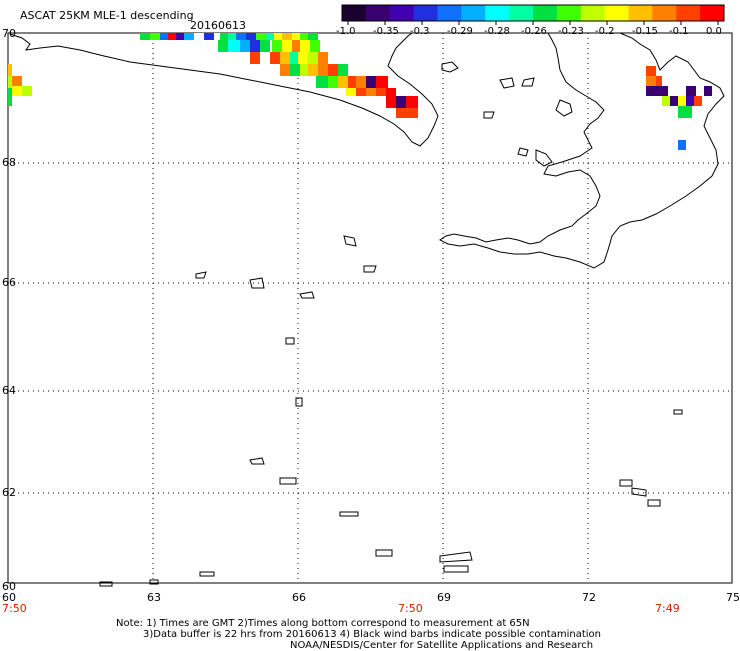  Describe the element at coordinates (224, 89) in the screenshot. I see `coastline-mainland-west` at that location.